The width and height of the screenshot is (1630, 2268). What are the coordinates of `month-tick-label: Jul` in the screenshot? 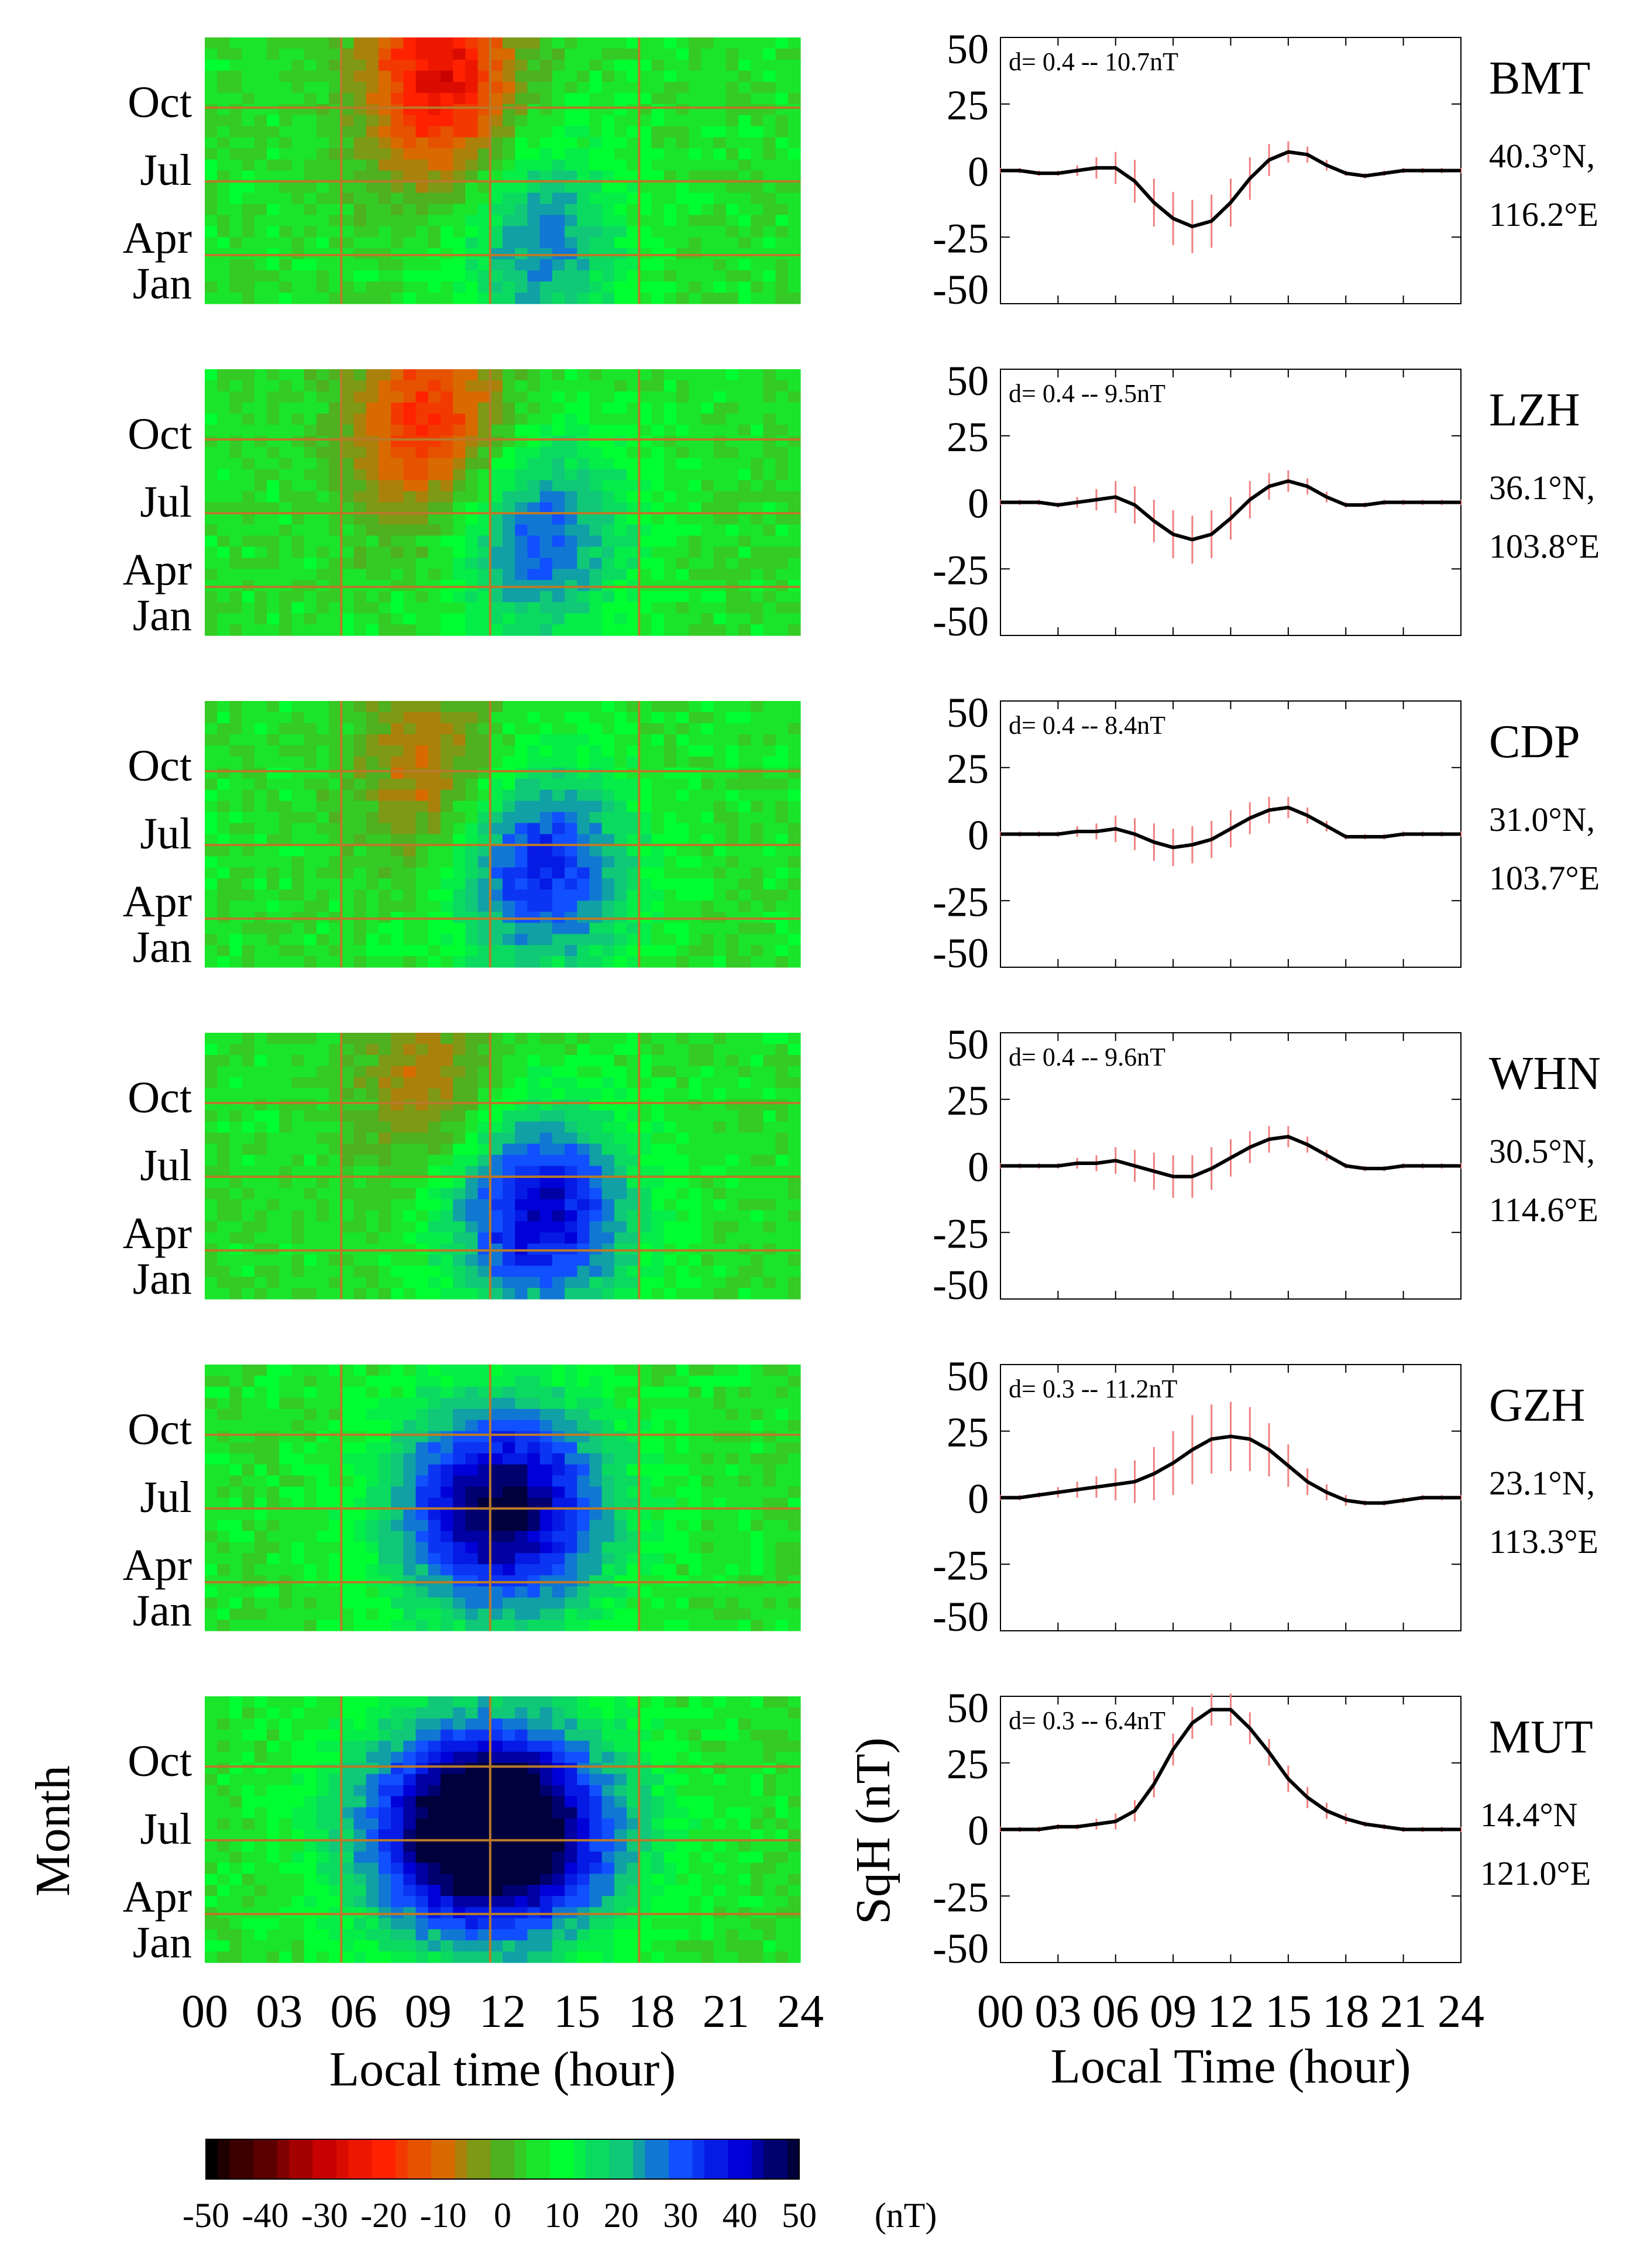 It's located at (166, 833).